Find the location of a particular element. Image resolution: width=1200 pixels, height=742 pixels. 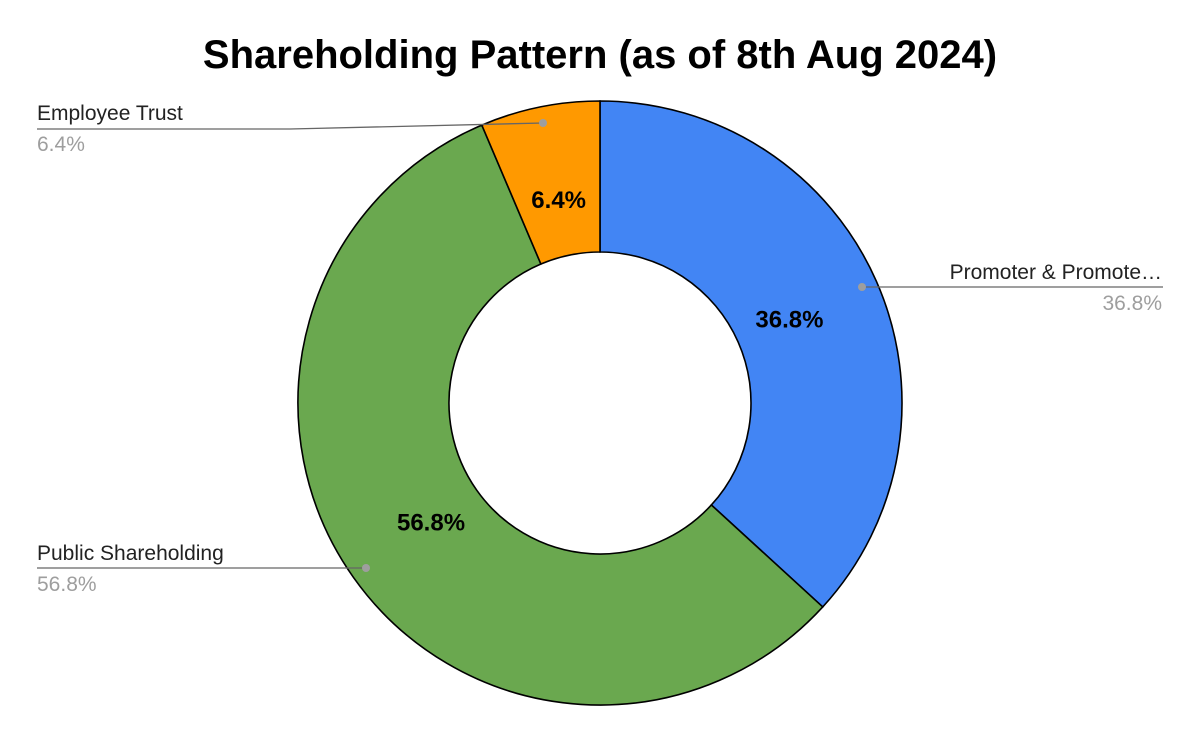

slice-employee is located at coordinates (540, 183).